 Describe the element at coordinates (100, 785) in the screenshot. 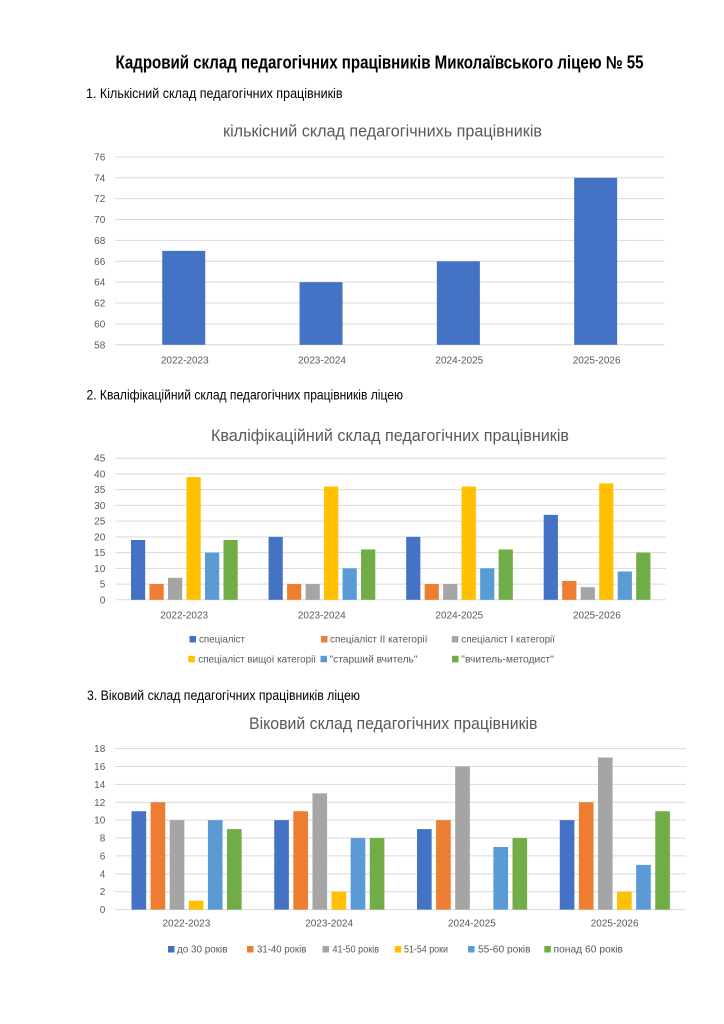

I see `svg-text: 14` at that location.